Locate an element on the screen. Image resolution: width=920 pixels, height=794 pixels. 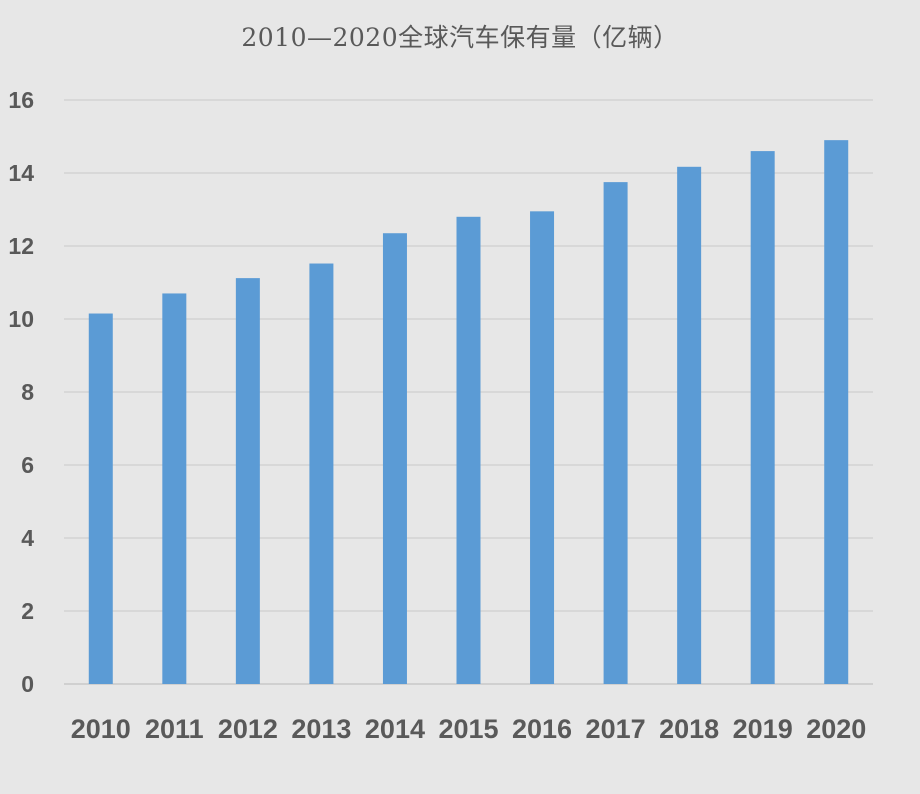
x-tick-label: 2016 is located at coordinates (542, 729).